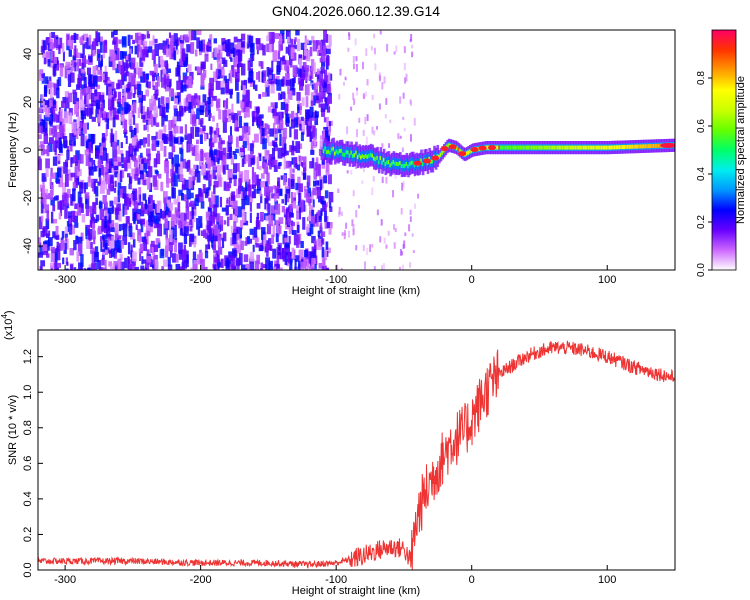 This screenshot has width=750, height=600. What do you see at coordinates (356, 291) in the screenshot?
I see `spectrogram-x-axis-label: Height of straight line (km)` at bounding box center [356, 291].